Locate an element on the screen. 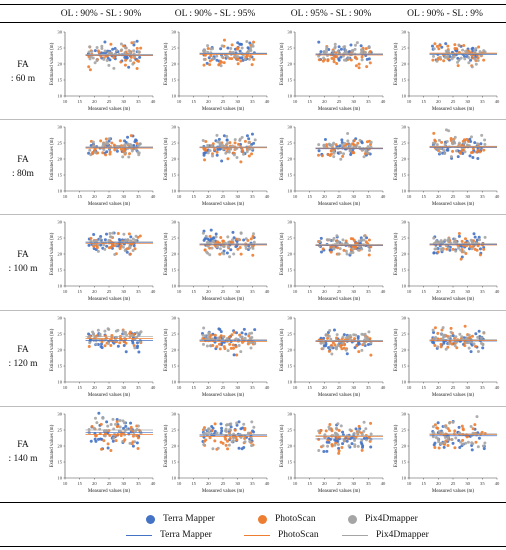 This screenshot has height=550, width=506. x-tick-label: 30 is located at coordinates (123, 101).